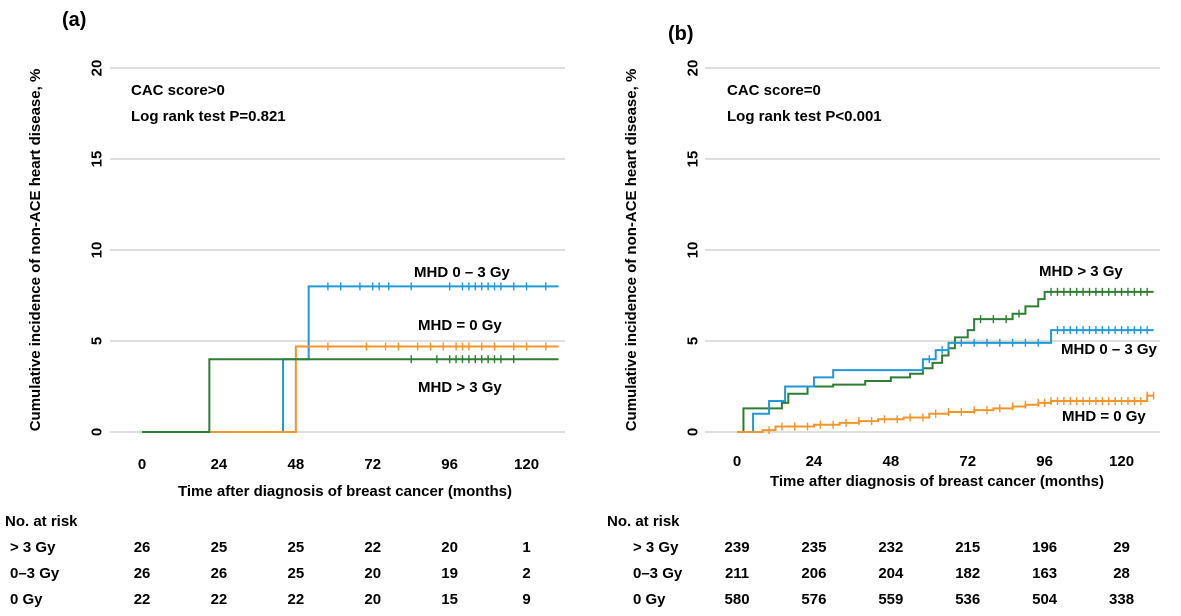 The width and height of the screenshot is (1181, 616). I want to click on panel-a-risk-value-0-3-gy-96: 19, so click(449, 573).